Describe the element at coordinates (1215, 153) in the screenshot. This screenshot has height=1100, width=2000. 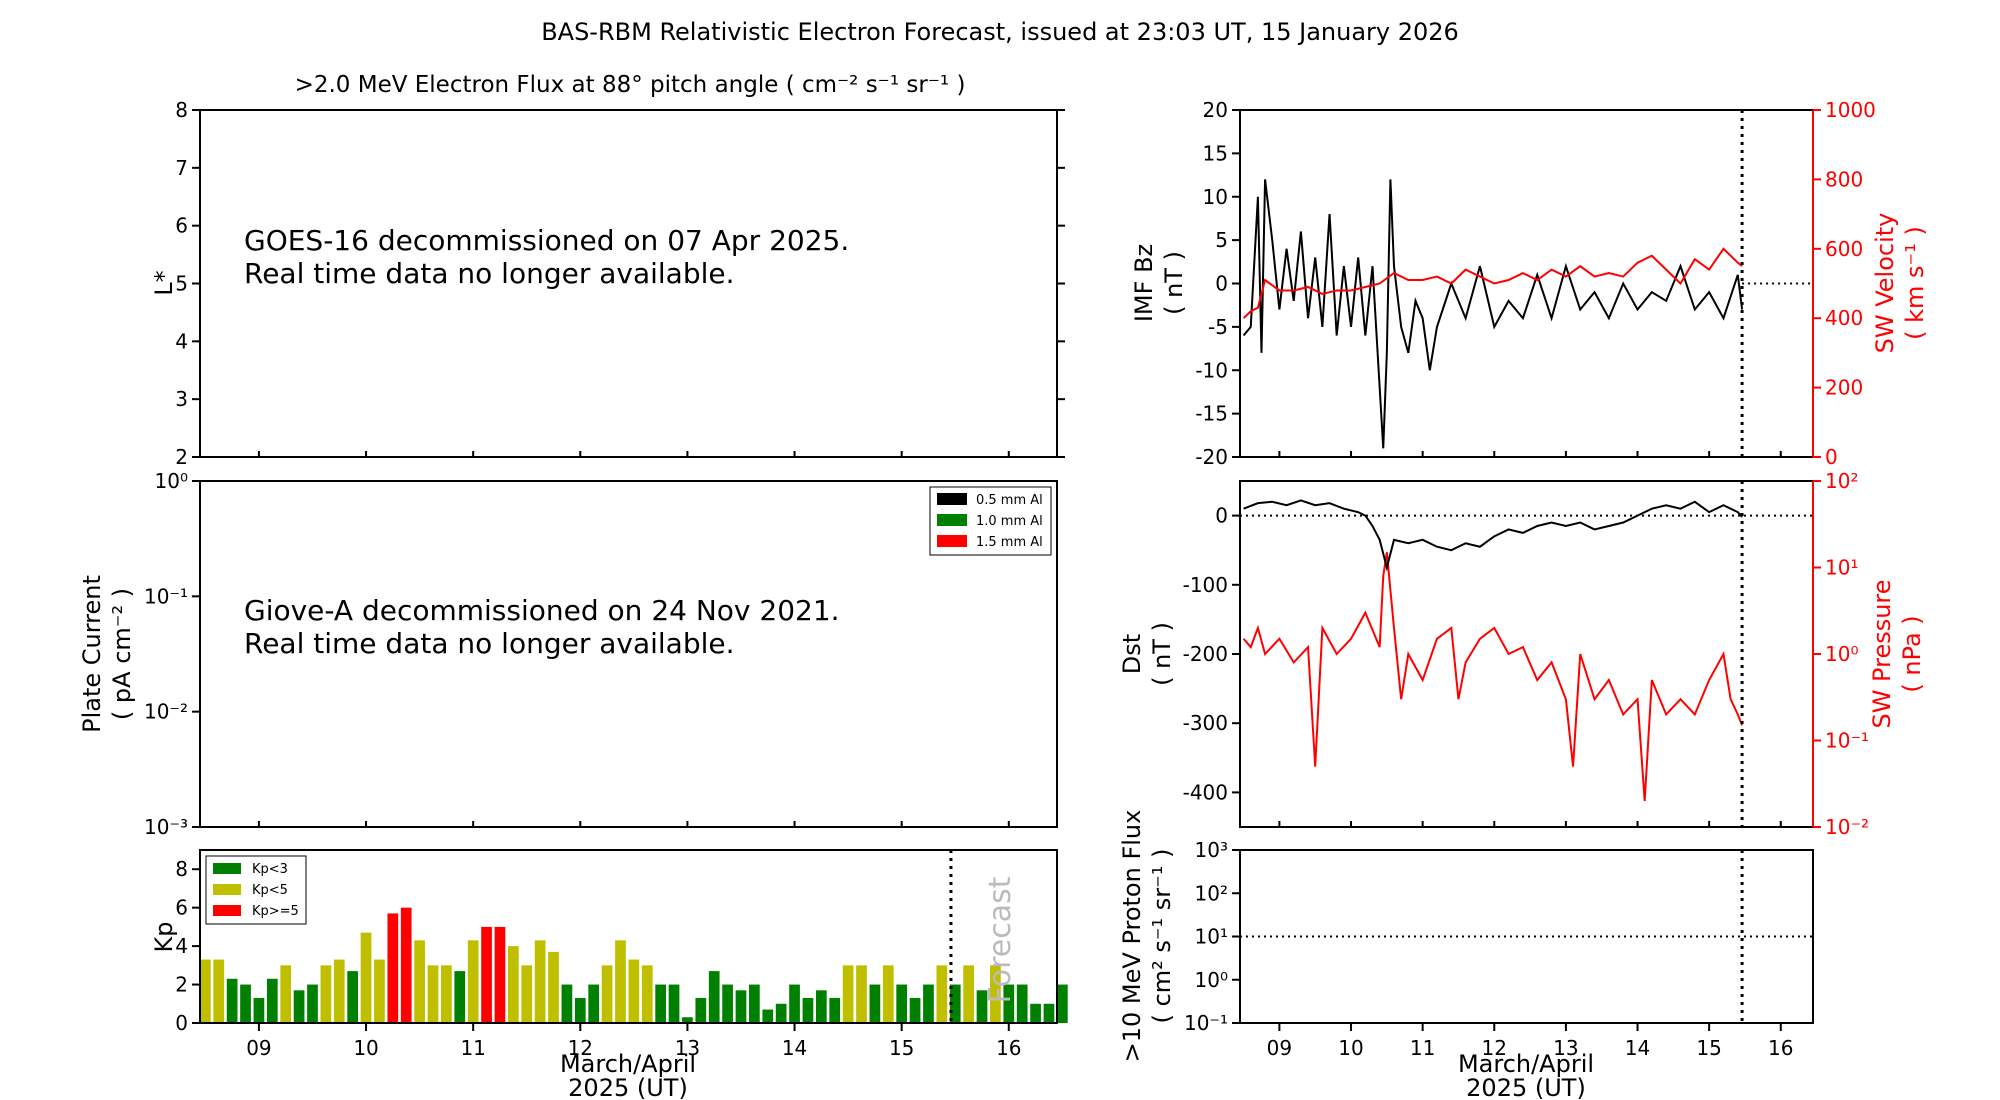
I see `y-tick-label: 15` at that location.